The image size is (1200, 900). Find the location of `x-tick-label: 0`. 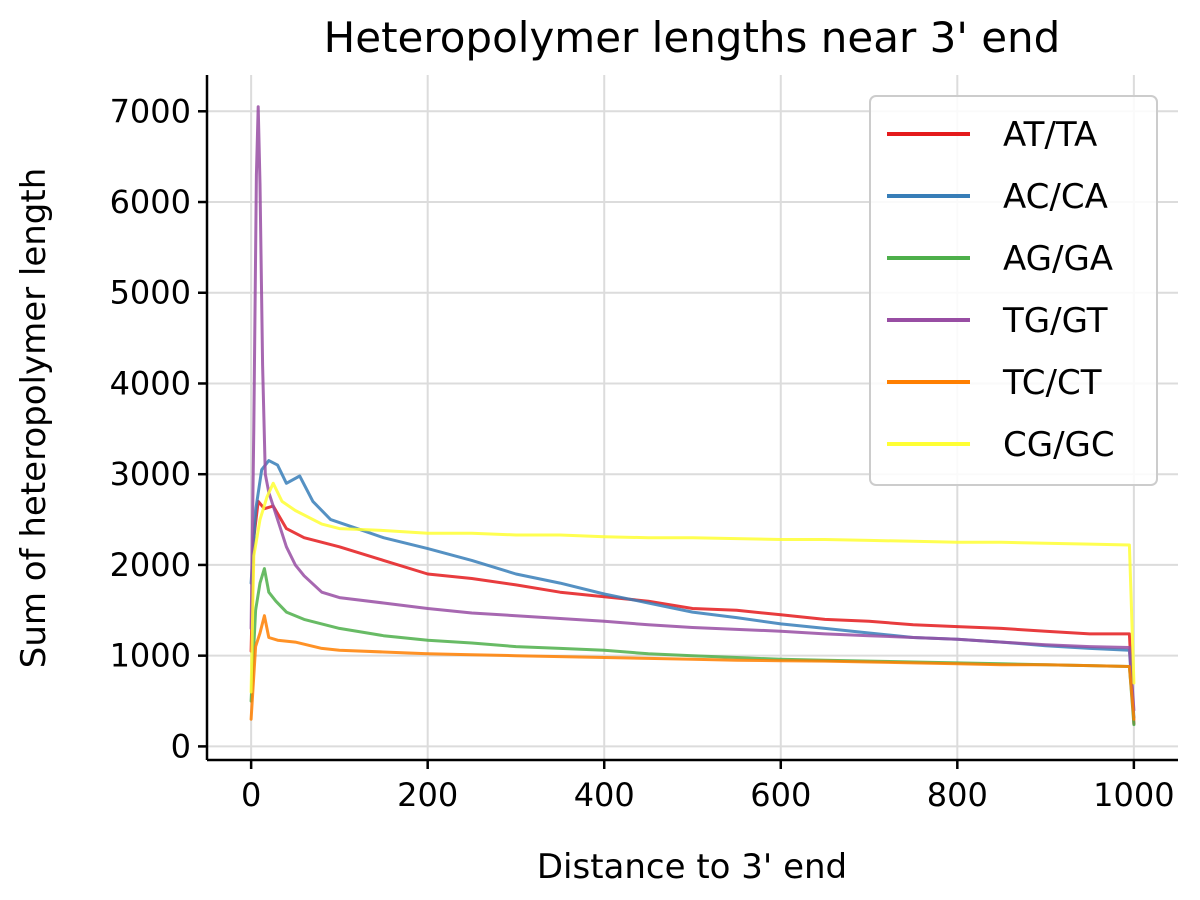

x-tick-label: 0 is located at coordinates (251, 795).